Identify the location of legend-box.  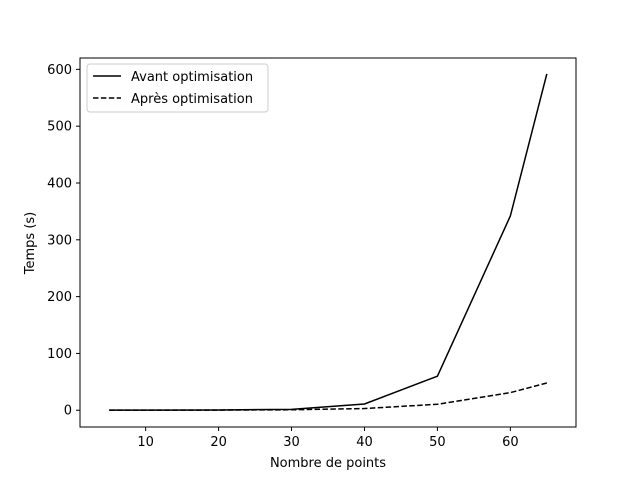
(177, 88).